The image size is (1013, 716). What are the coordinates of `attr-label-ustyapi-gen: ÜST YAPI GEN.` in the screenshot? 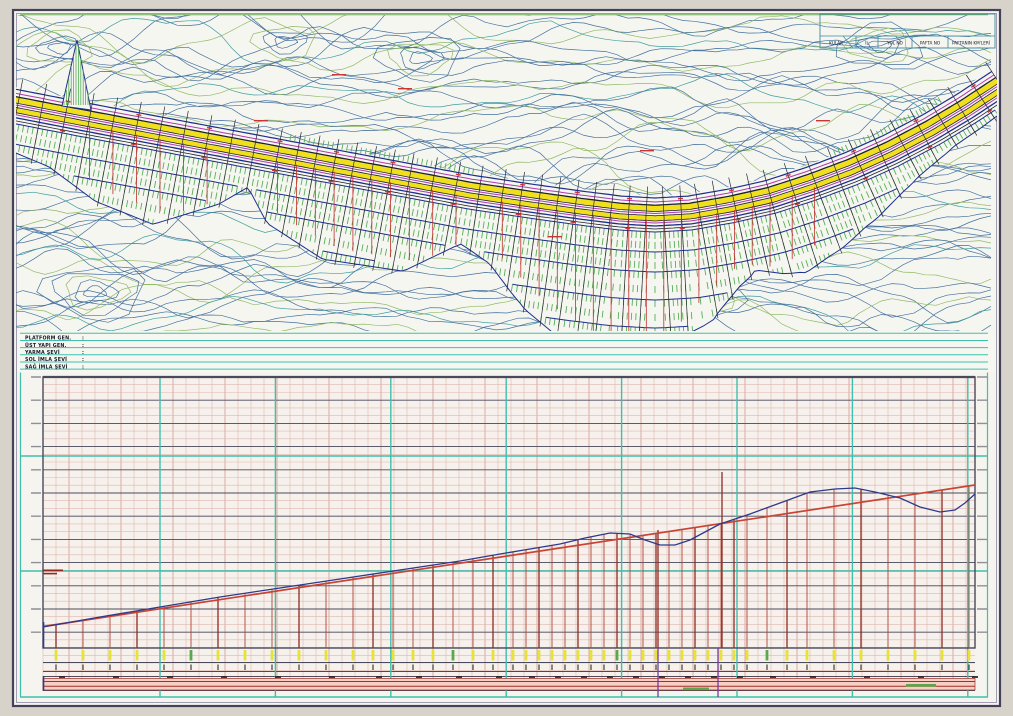 It's located at (46, 345).